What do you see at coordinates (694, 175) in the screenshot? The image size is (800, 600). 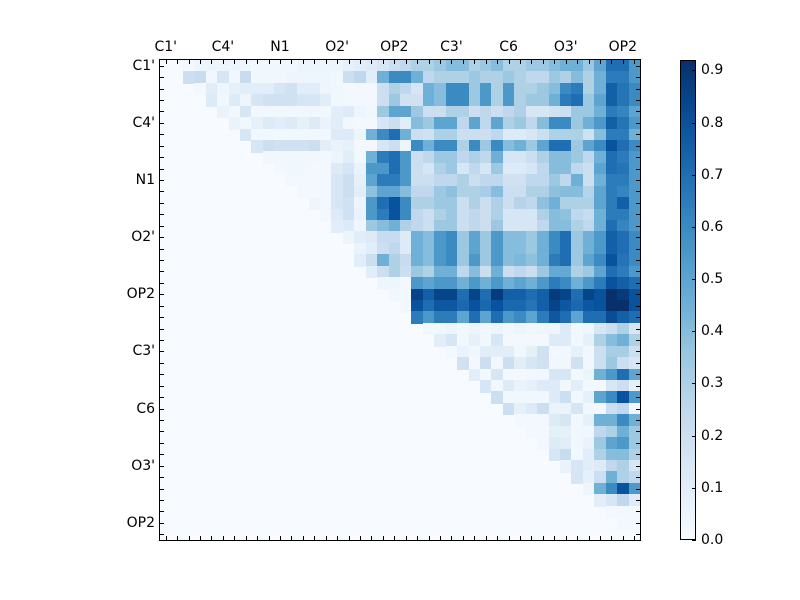 I see `colorbar-tick` at bounding box center [694, 175].